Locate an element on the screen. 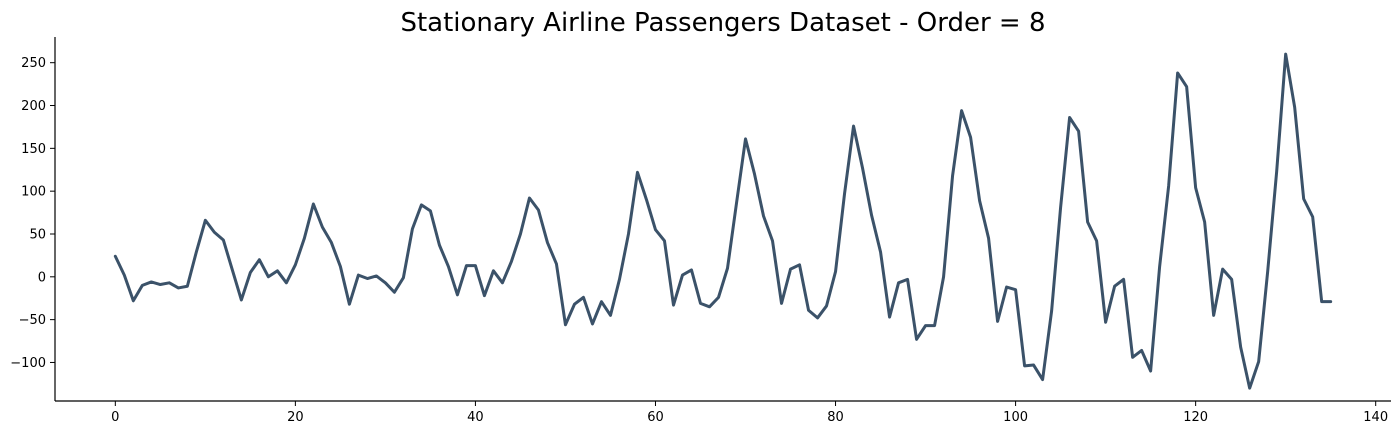 The width and height of the screenshot is (1400, 431). x-tick-label: 40 is located at coordinates (475, 417).